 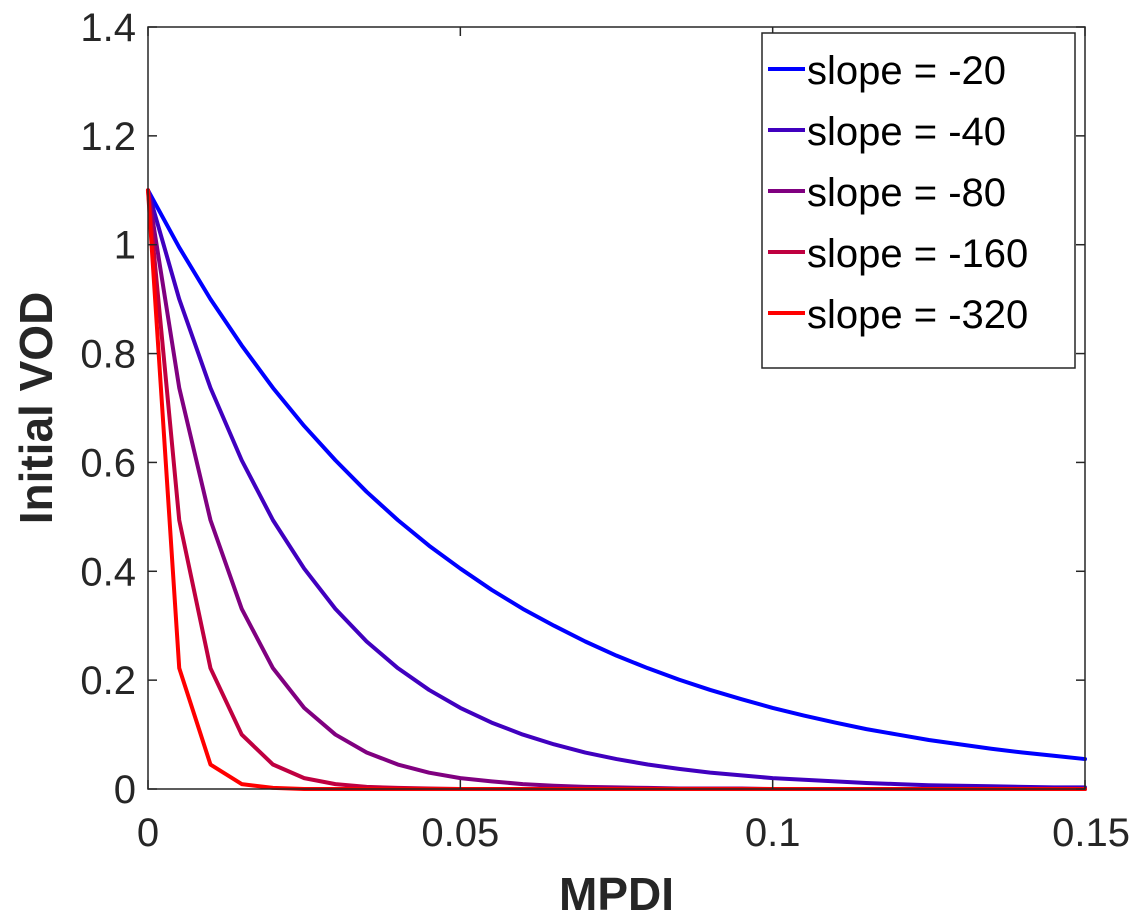 What do you see at coordinates (125, 246) in the screenshot?
I see `y-tick-label: 1` at bounding box center [125, 246].